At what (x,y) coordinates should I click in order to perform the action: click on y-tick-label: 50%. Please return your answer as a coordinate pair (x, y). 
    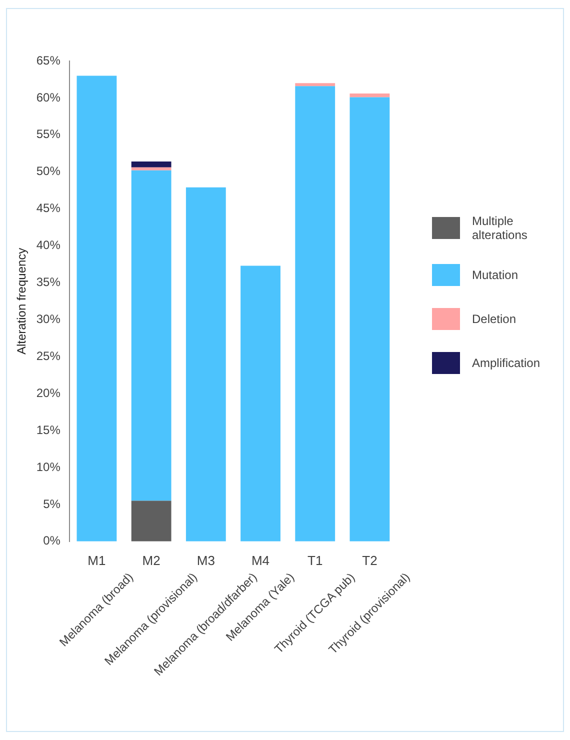
    Looking at the image, I should click on (48, 171).